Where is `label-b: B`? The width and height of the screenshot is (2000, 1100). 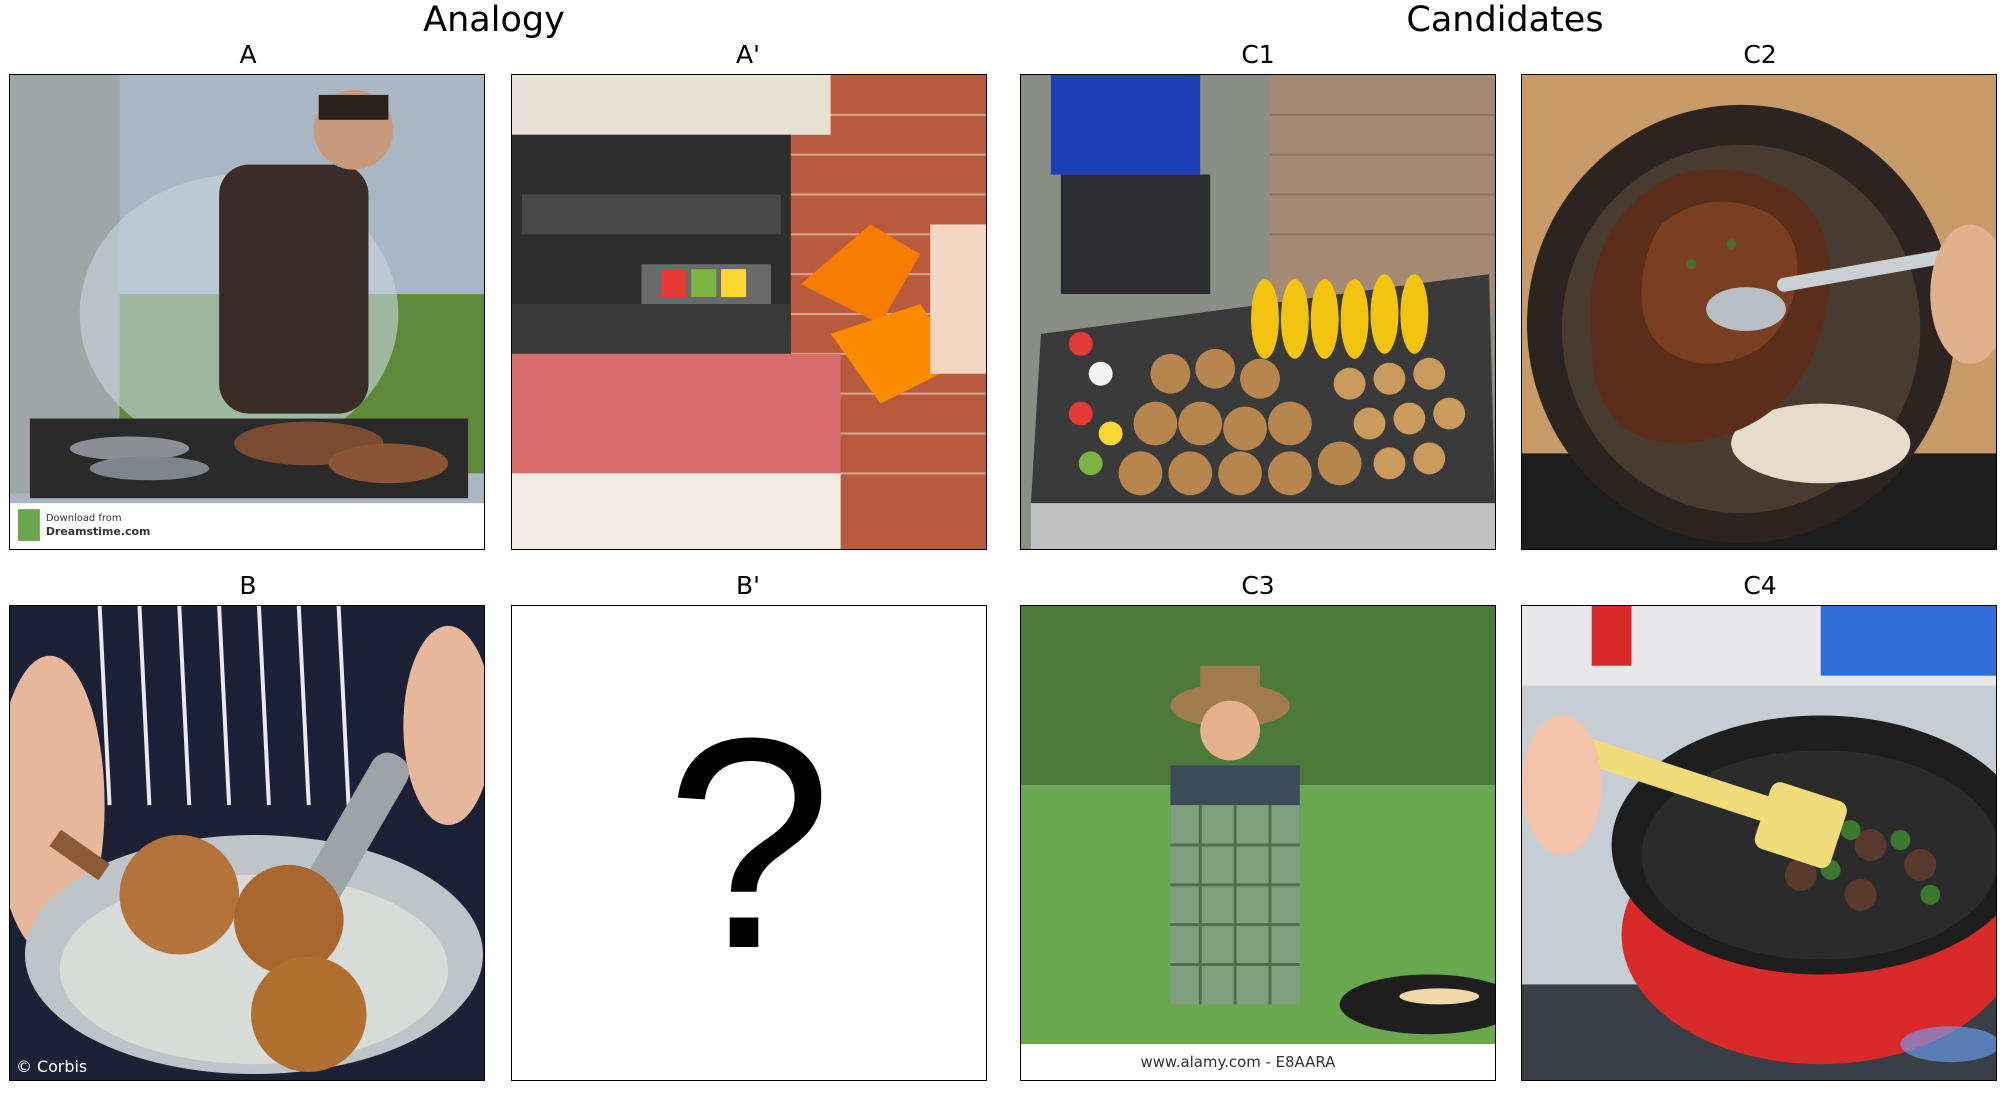 label-b: B is located at coordinates (248, 585).